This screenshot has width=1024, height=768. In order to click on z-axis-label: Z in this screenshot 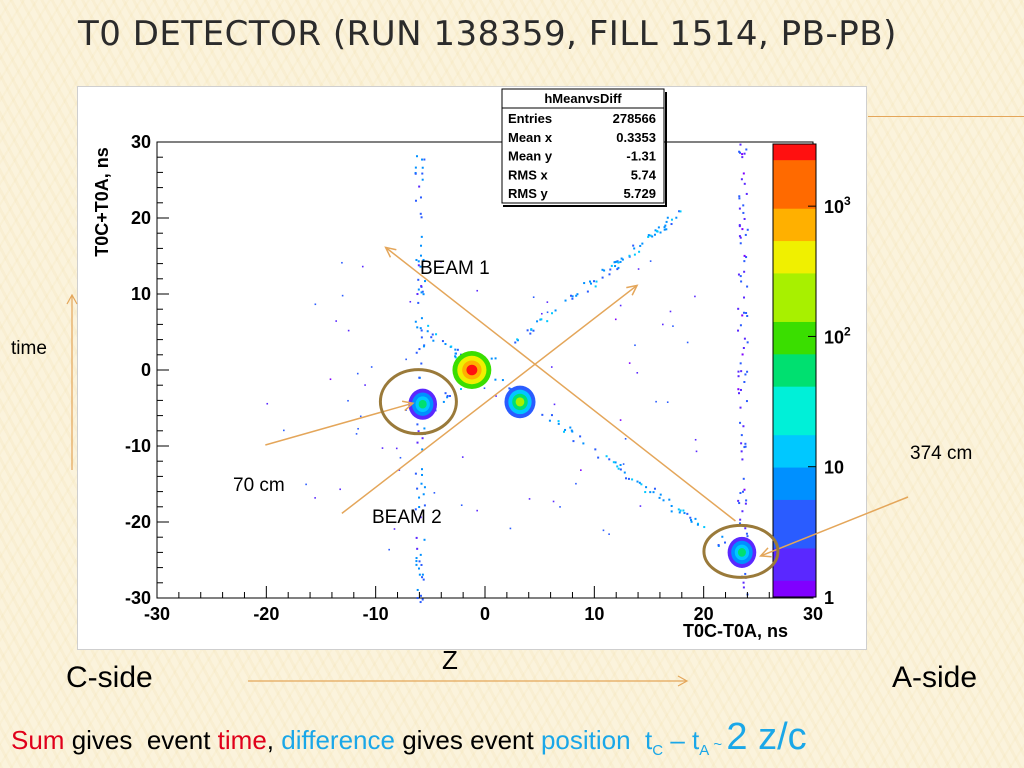, I will do `click(450, 660)`.